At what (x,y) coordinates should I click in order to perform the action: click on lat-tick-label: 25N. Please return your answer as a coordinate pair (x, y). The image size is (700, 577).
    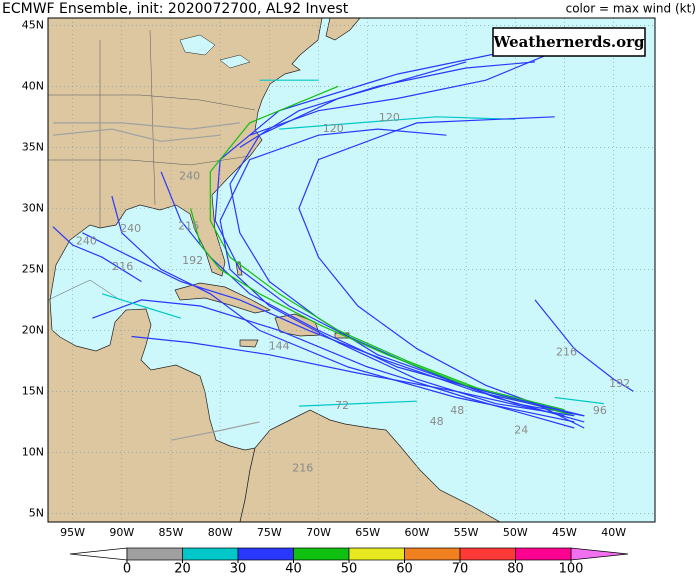
    Looking at the image, I should click on (33, 268).